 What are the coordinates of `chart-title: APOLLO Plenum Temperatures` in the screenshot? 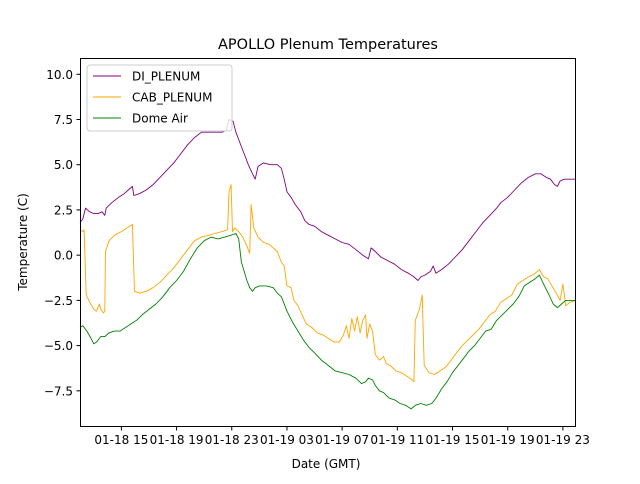 It's located at (328, 45).